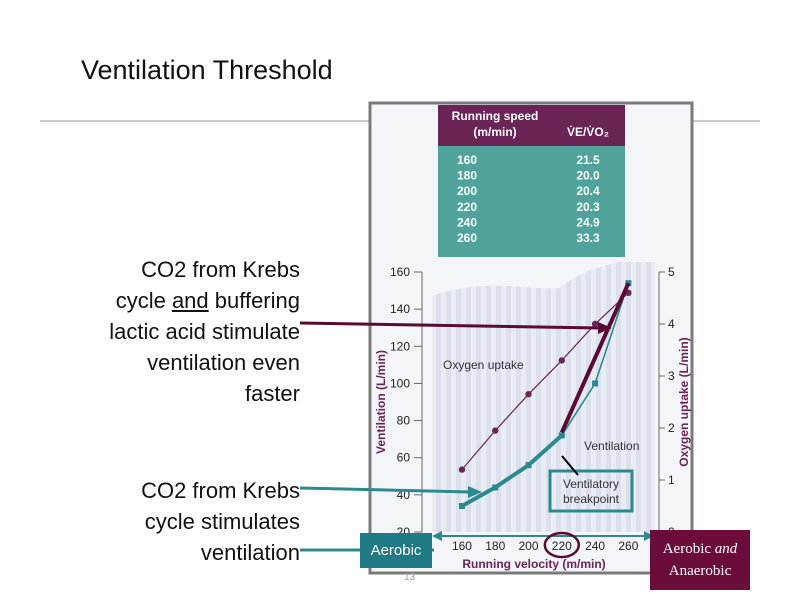  What do you see at coordinates (494, 132) in the screenshot?
I see `table-header-speed-unit: (m/min)` at bounding box center [494, 132].